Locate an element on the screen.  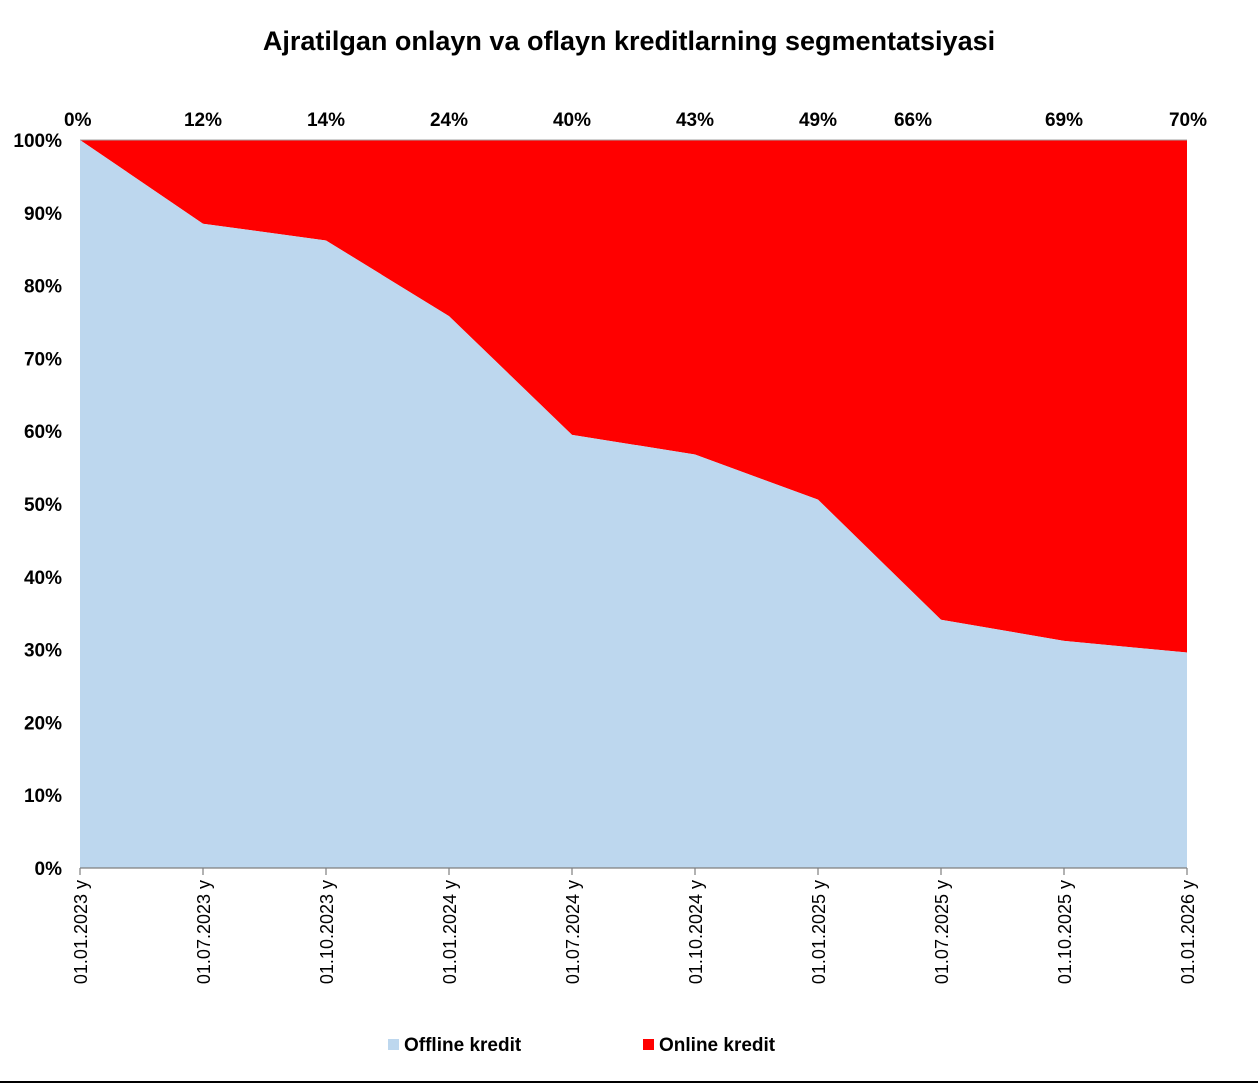
x-tick-label: 01.01.2023 y is located at coordinates (81, 932).